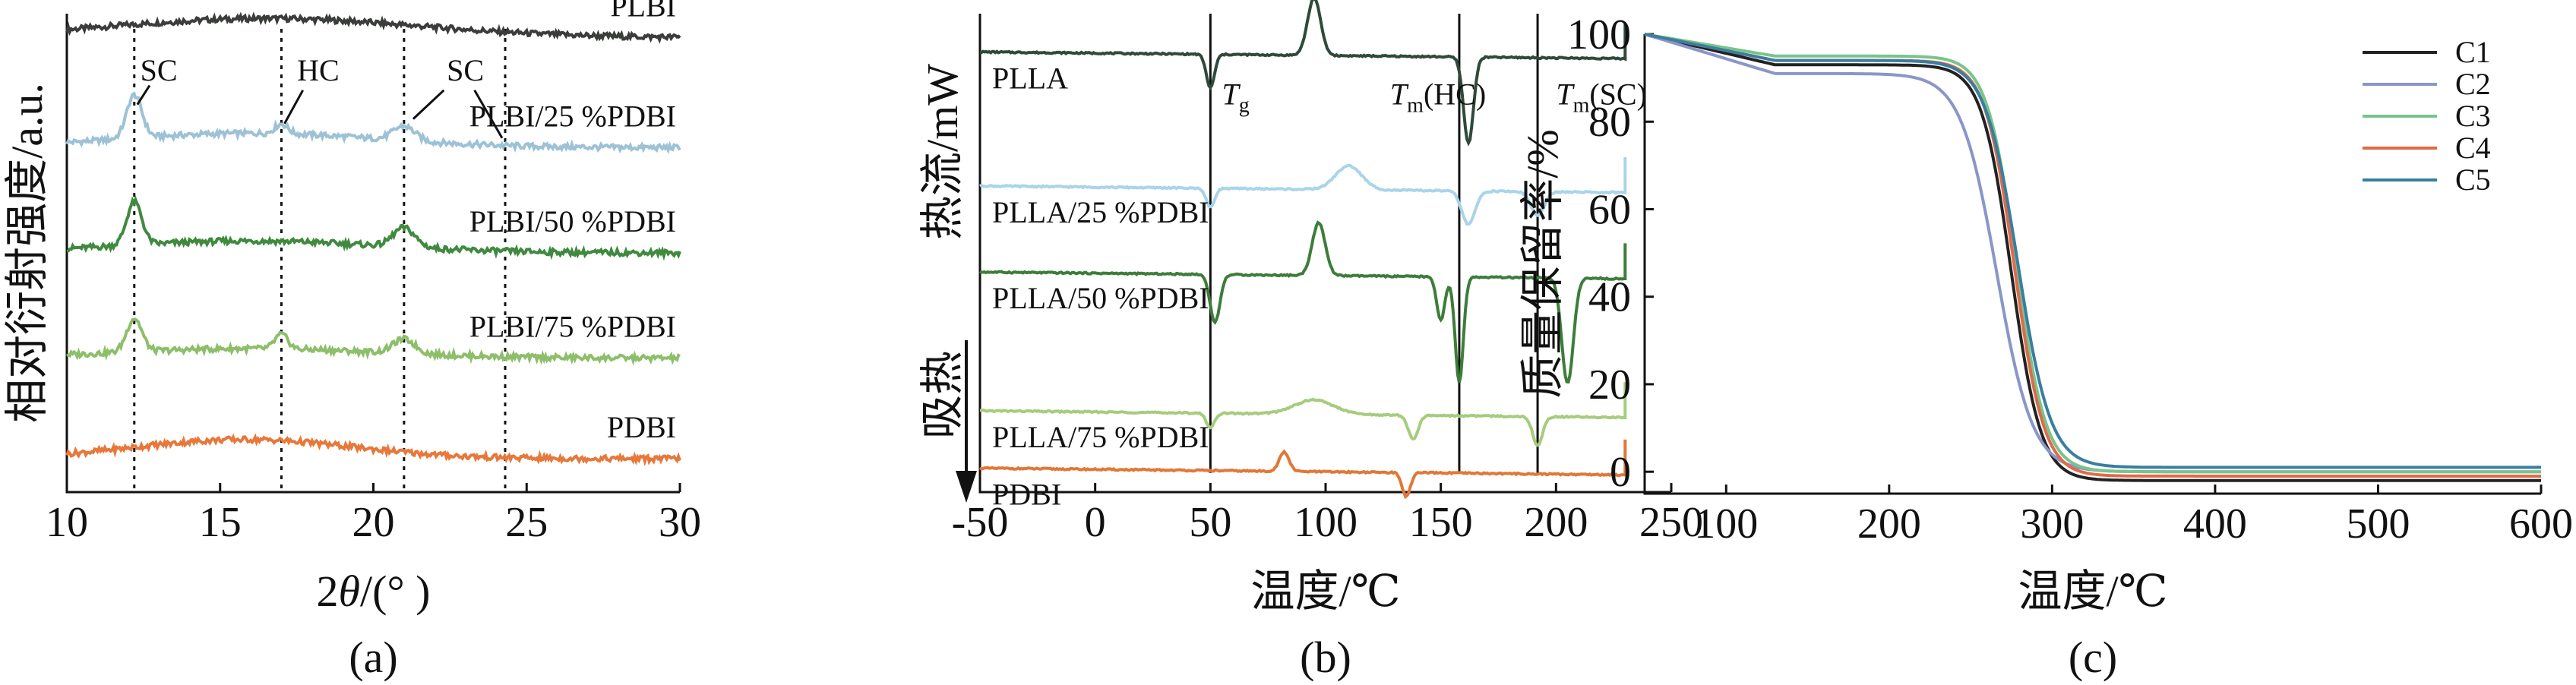 The image size is (2576, 685). I want to click on x-tick-label: 400, so click(2215, 524).